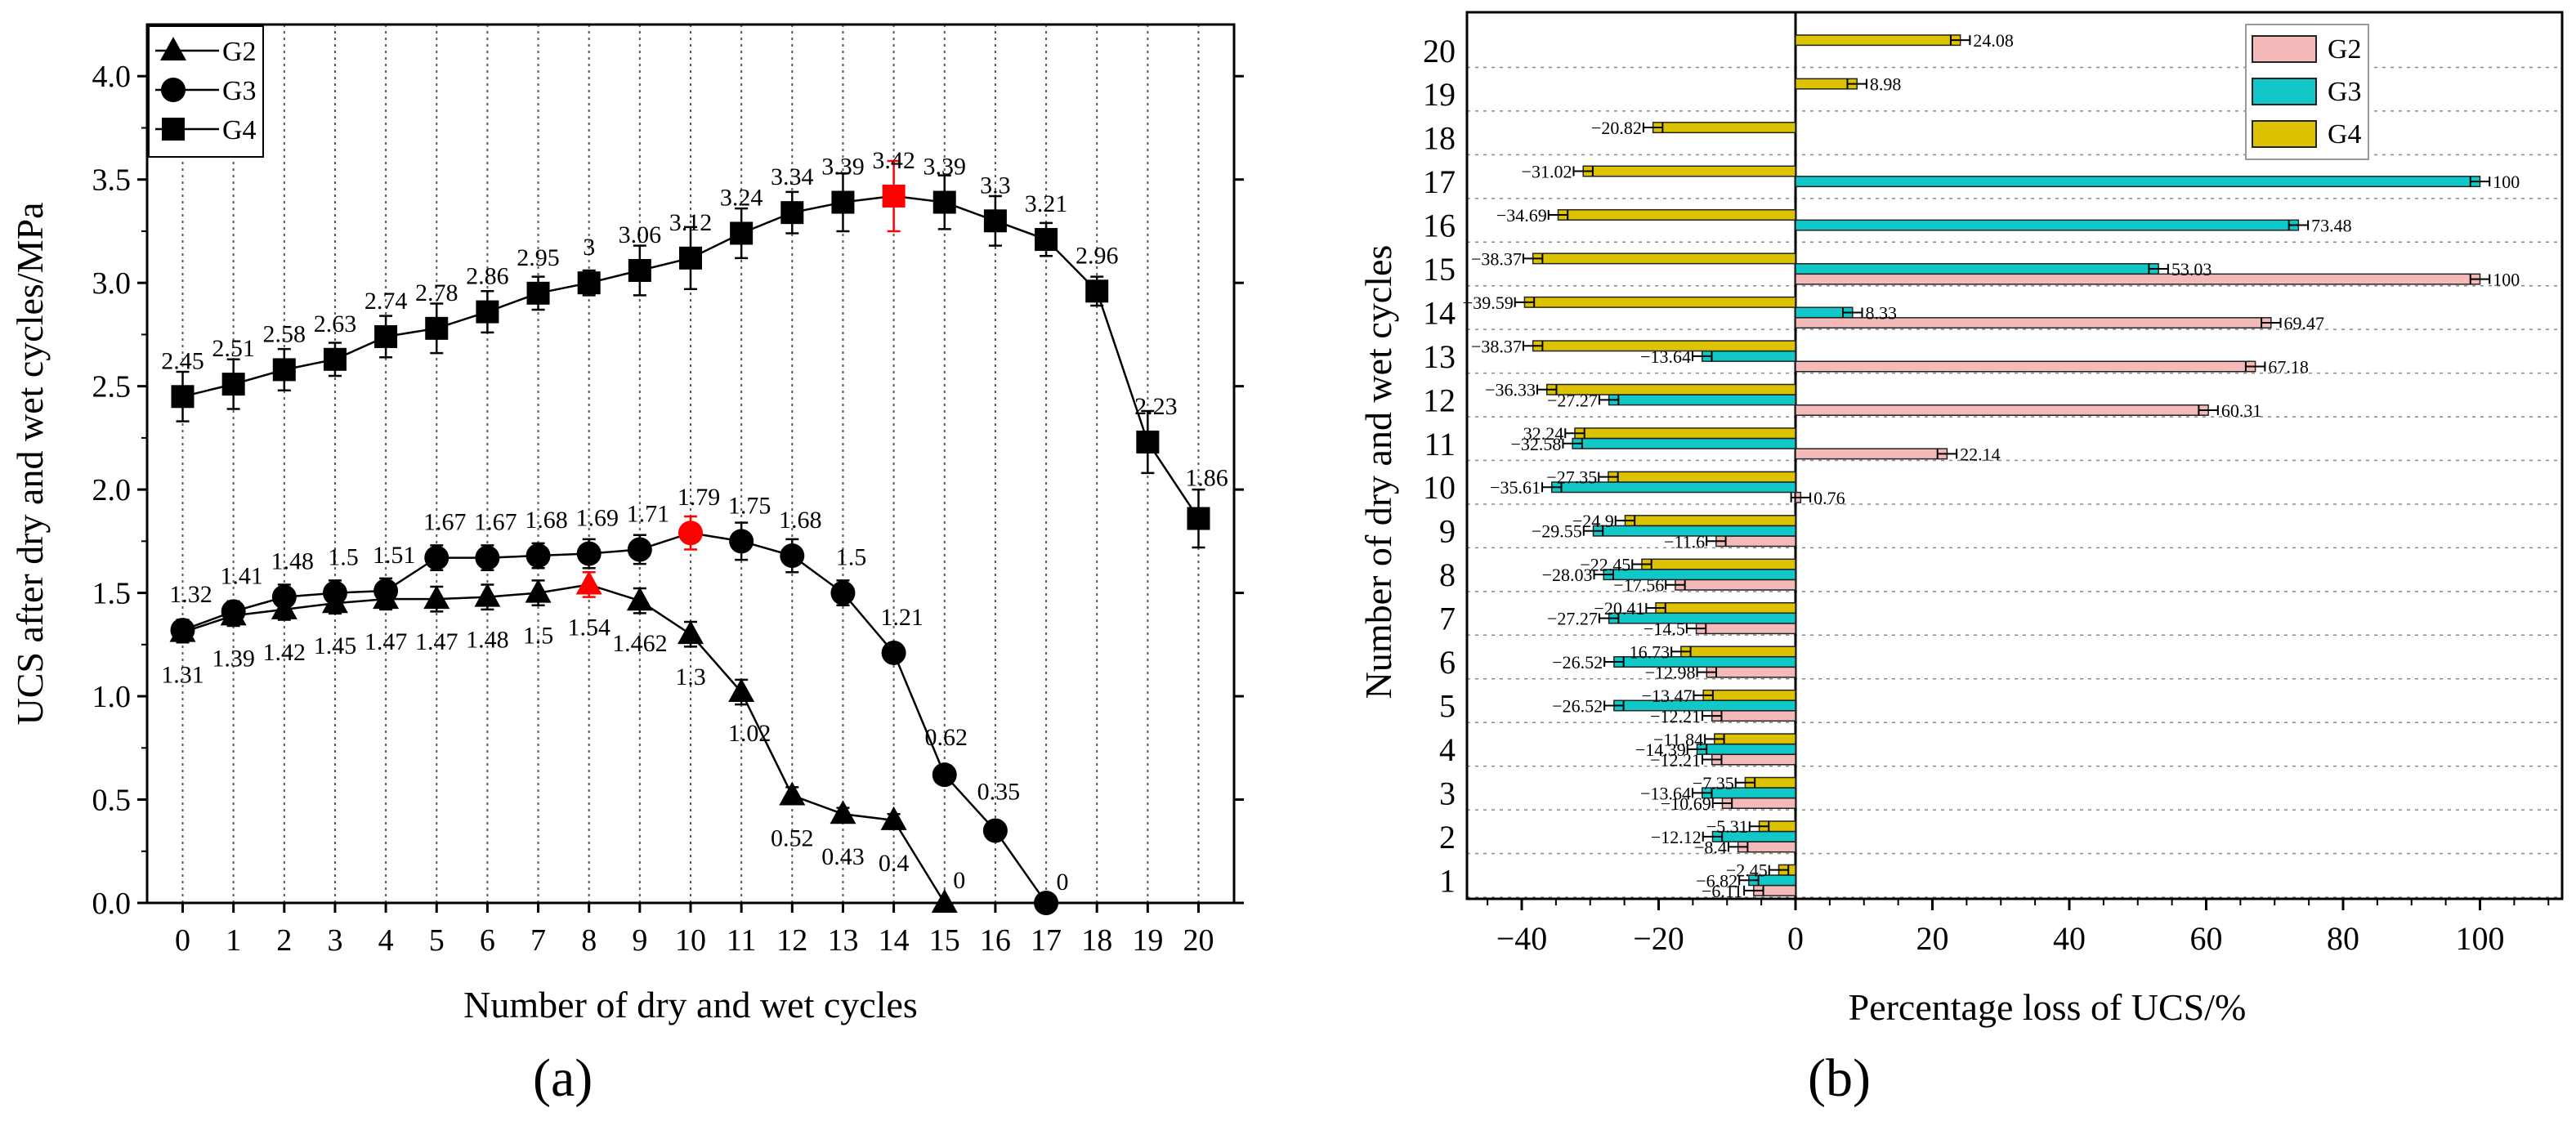 This screenshot has height=1126, width=2576. What do you see at coordinates (1439, 400) in the screenshot?
I see `category-label: 12` at bounding box center [1439, 400].